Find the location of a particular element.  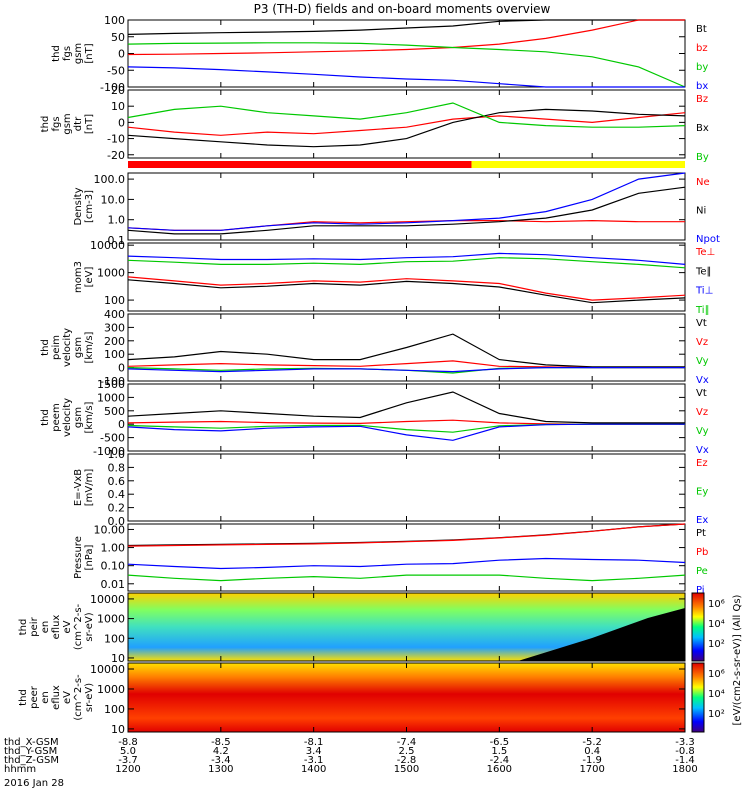

time-axis-value: 4.2 is located at coordinates (221, 751).